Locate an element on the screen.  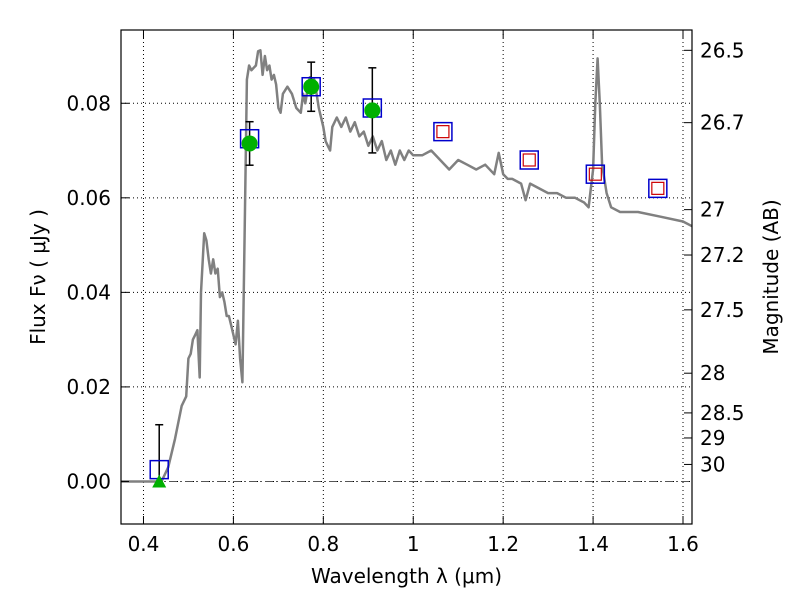
y-axis-ticks: 0.00 0.02 0.04 0.06 0.08 is located at coordinates (97, 292).